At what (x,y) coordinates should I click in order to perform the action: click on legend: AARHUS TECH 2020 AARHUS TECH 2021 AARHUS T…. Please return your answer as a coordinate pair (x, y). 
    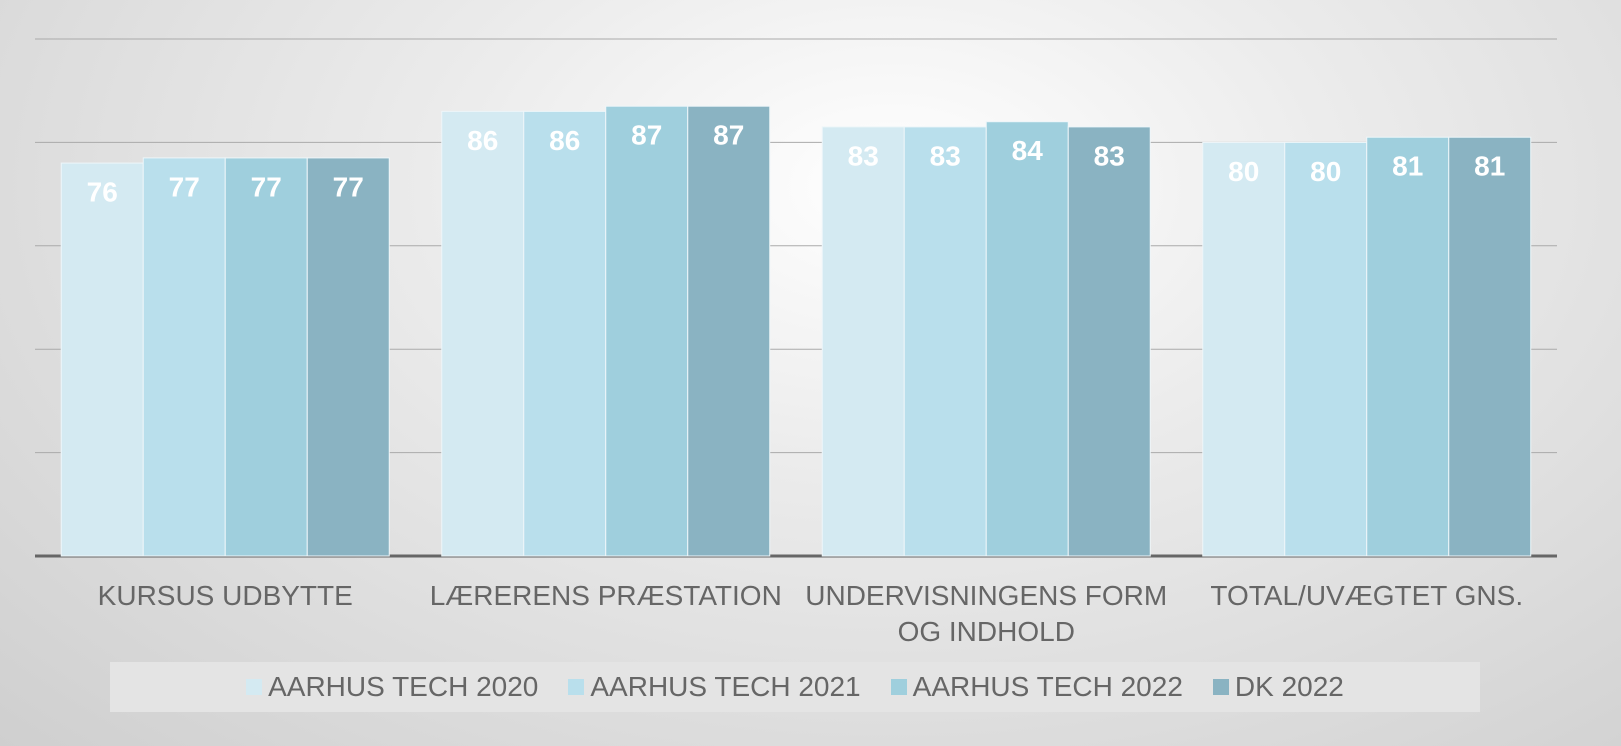
    Looking at the image, I should click on (795, 687).